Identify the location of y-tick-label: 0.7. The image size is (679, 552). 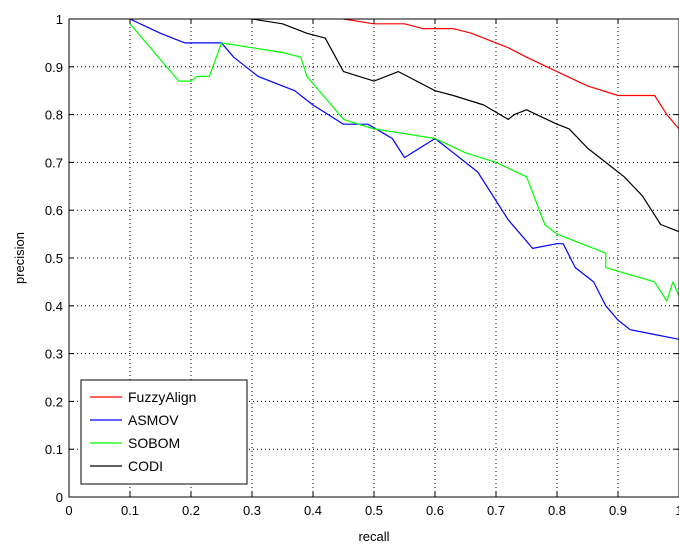
(54, 162).